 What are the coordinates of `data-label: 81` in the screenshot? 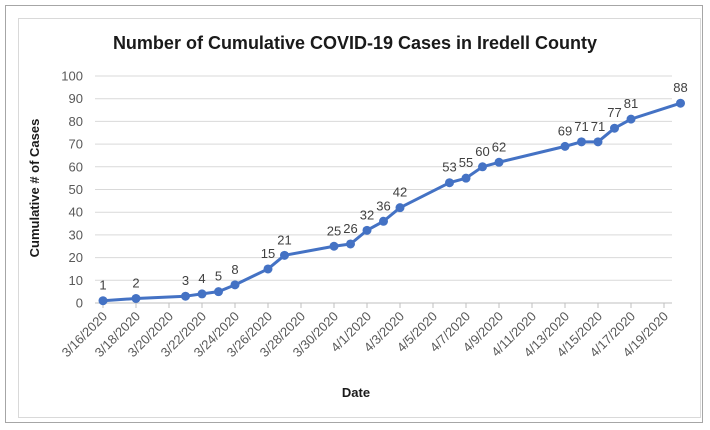 It's located at (631, 103).